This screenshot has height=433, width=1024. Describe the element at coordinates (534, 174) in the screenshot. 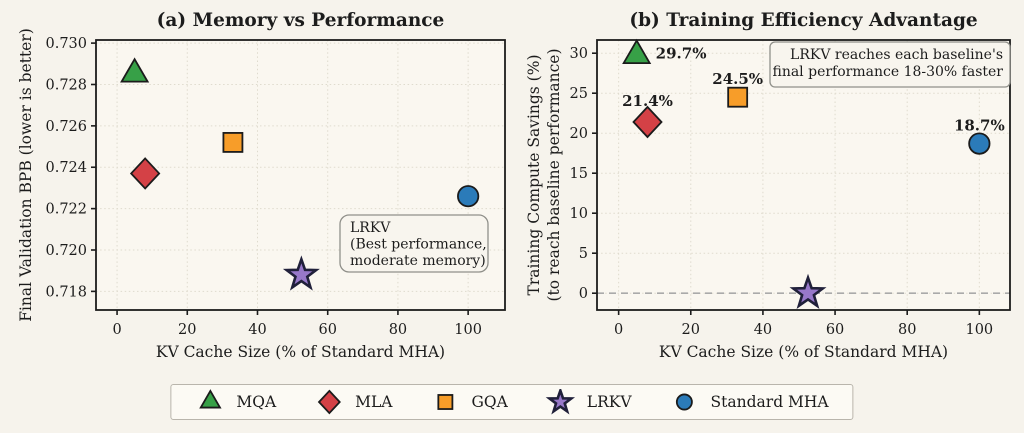

I see `y-axis-label: Training Compute Savings (%)` at that location.